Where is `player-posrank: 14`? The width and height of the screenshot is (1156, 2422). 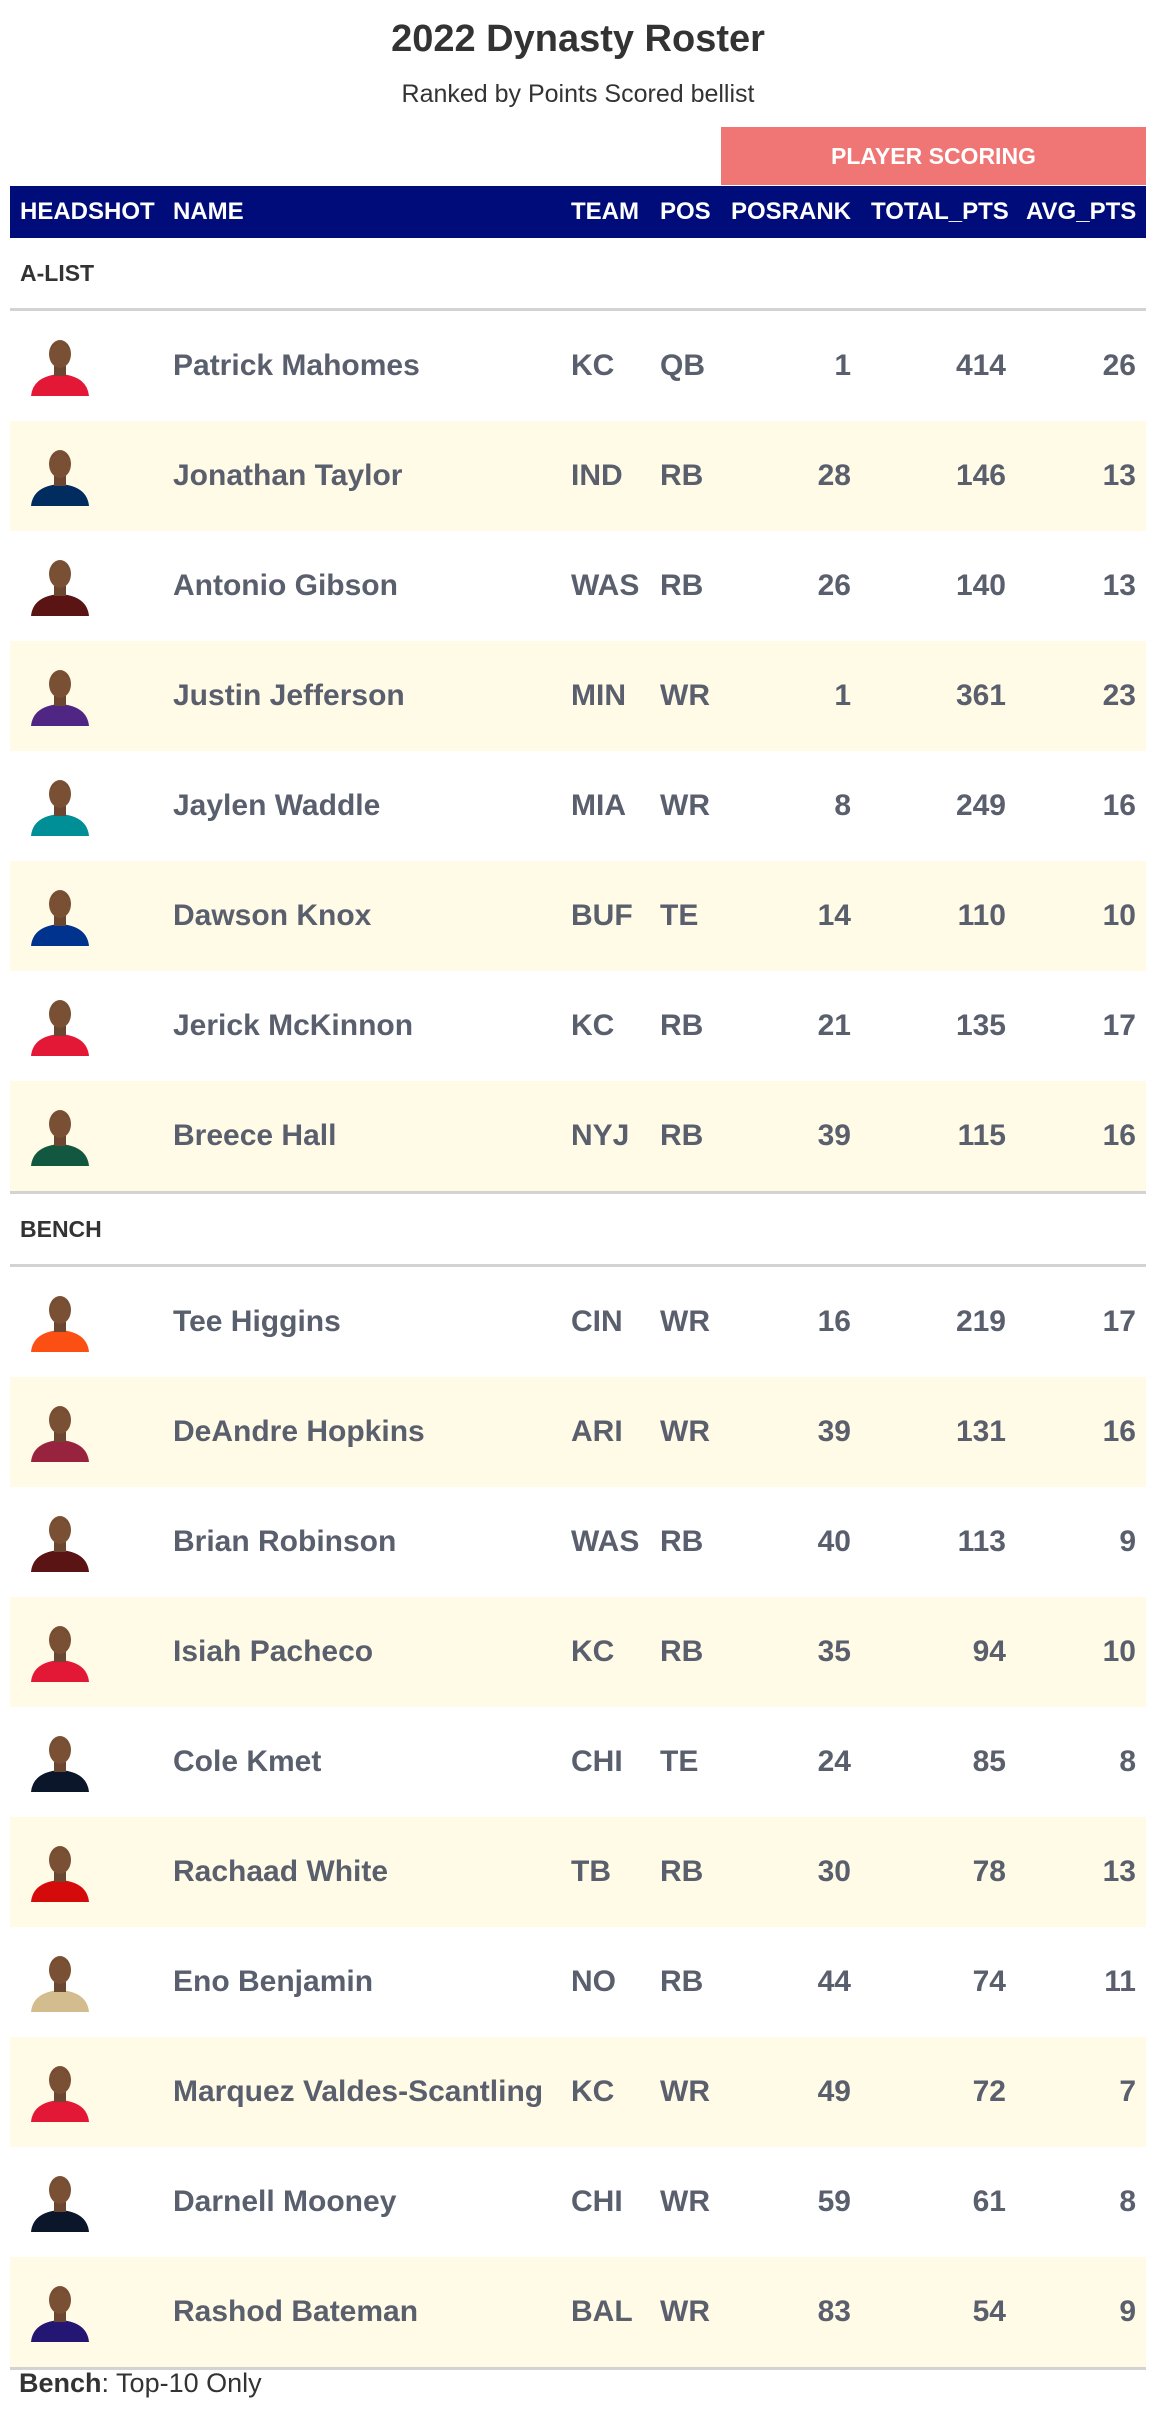
player-posrank: 14 is located at coordinates (834, 915).